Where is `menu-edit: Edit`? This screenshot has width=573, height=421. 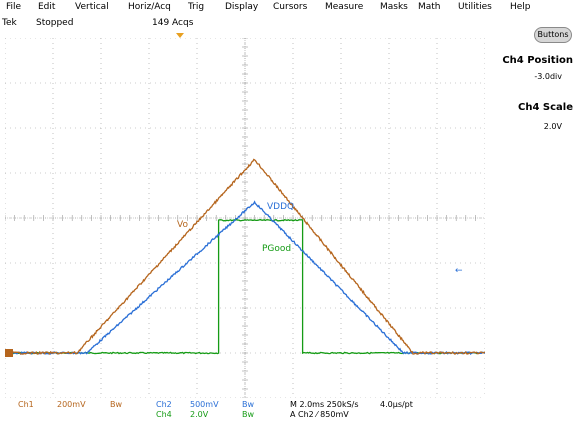 menu-edit: Edit is located at coordinates (47, 7).